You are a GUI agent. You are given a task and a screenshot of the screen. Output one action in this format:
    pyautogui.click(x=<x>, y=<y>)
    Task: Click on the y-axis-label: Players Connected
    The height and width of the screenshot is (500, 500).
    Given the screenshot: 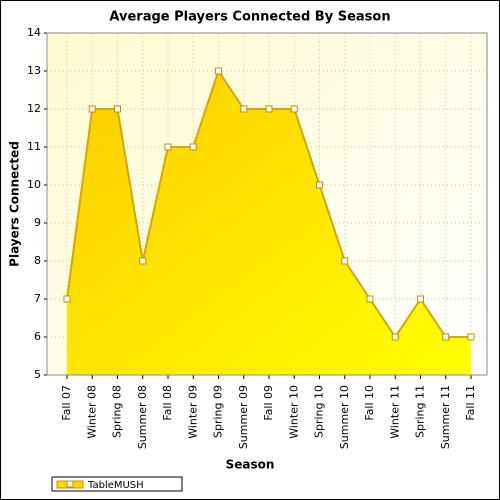 What is the action you would take?
    pyautogui.click(x=15, y=204)
    